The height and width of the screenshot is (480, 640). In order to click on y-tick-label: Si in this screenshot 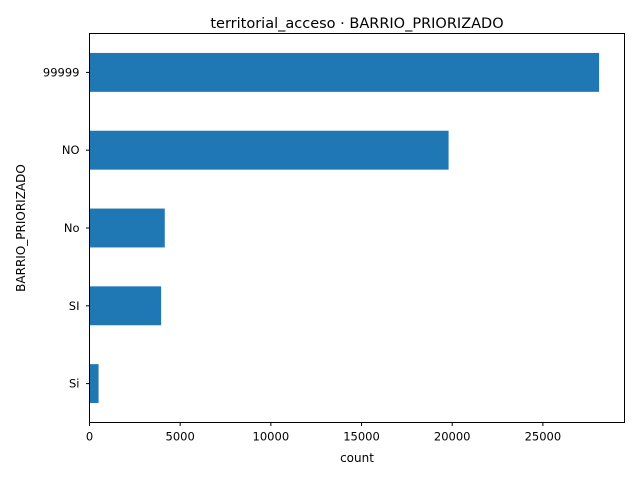, I will do `click(74, 384)`.